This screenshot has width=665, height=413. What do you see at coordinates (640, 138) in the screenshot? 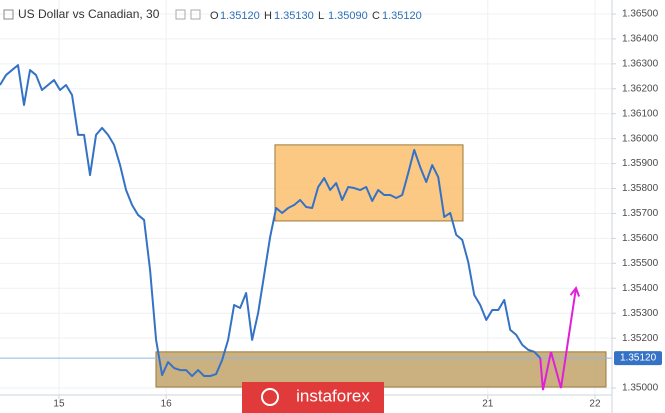
I see `y-tick-label: 1.36000` at bounding box center [640, 138].